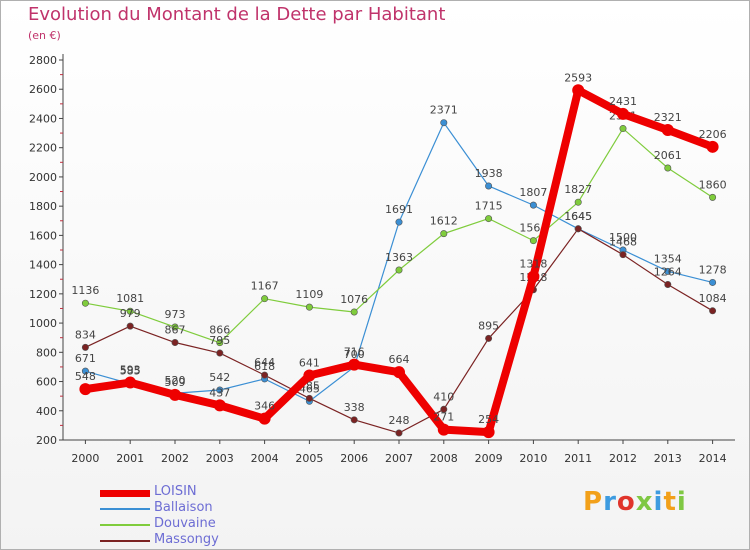 Image resolution: width=750 pixels, height=550 pixels. What do you see at coordinates (533, 192) in the screenshot?
I see `data-label: 1807` at bounding box center [533, 192].